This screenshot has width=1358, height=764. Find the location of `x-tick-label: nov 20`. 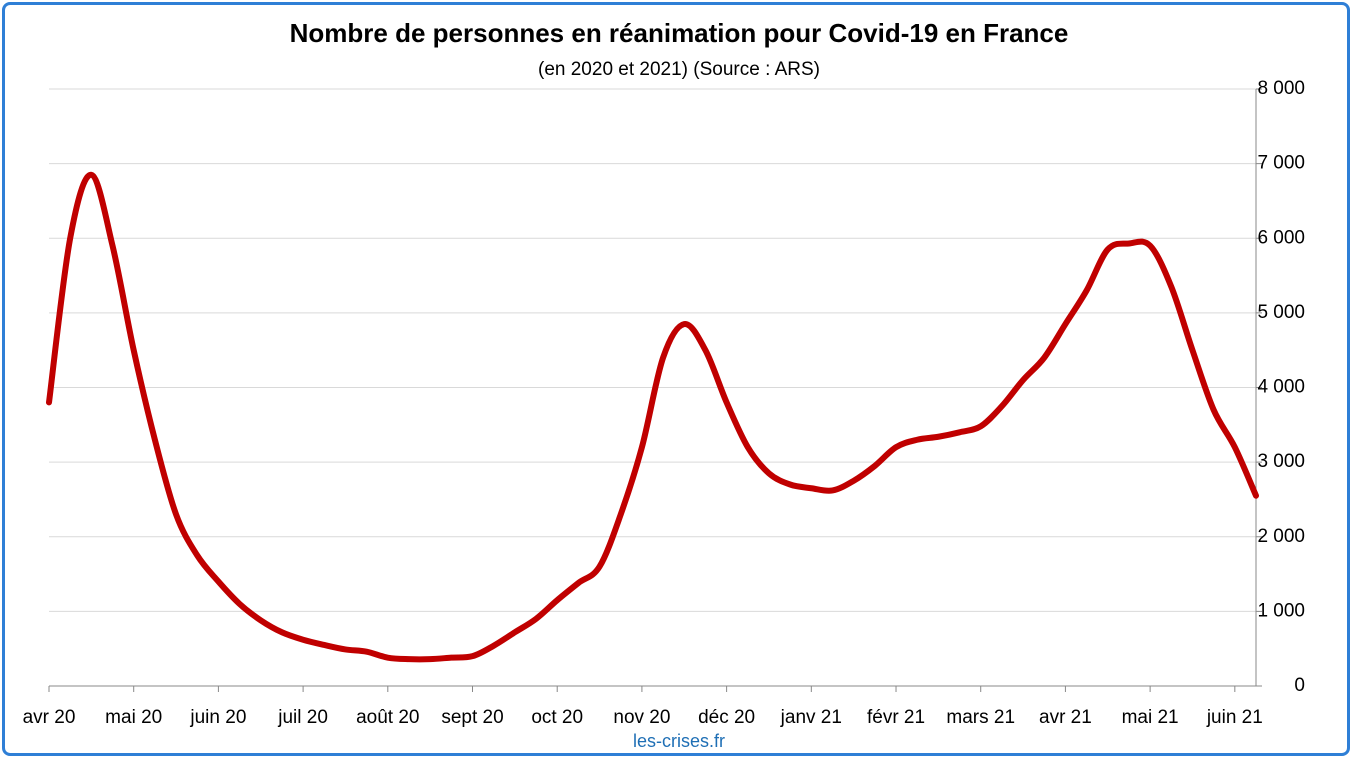

x-tick-label: nov 20 is located at coordinates (641, 717).